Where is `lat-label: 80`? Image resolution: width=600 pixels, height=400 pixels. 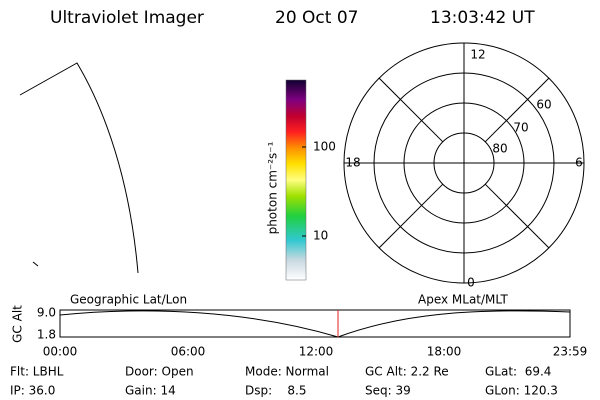
lat-label: 80 is located at coordinates (499, 149).